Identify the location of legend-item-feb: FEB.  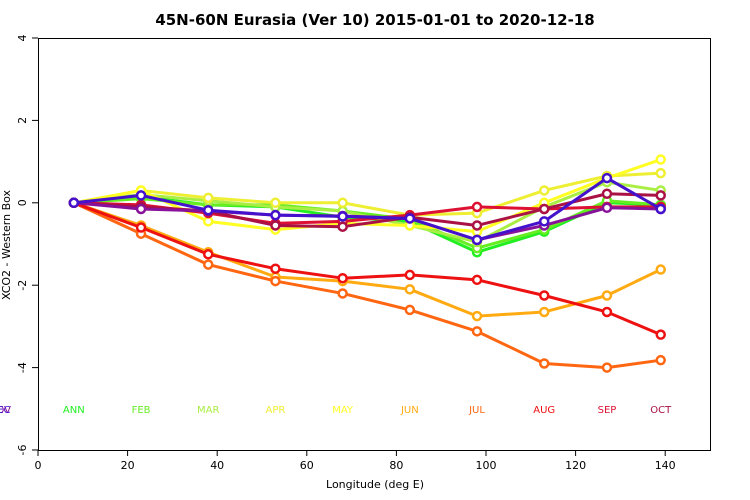
(141, 410).